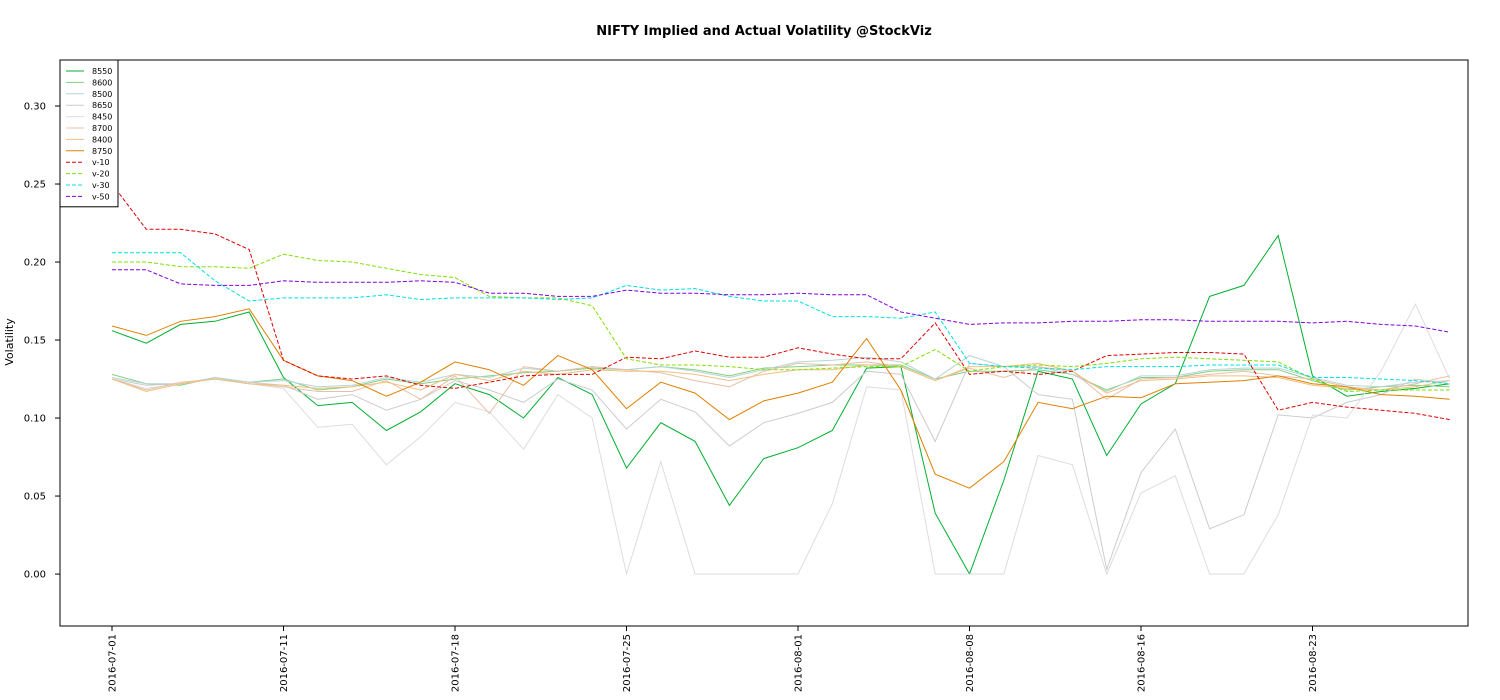  Describe the element at coordinates (101, 196) in the screenshot. I see `legend-label: v-50` at that location.